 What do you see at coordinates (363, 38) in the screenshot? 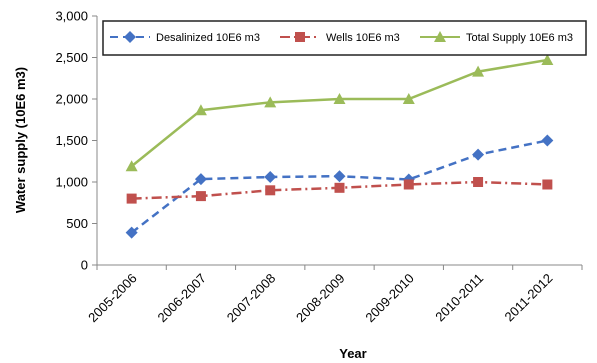
I see `legend-label: Wells 10E6 m3` at bounding box center [363, 38].